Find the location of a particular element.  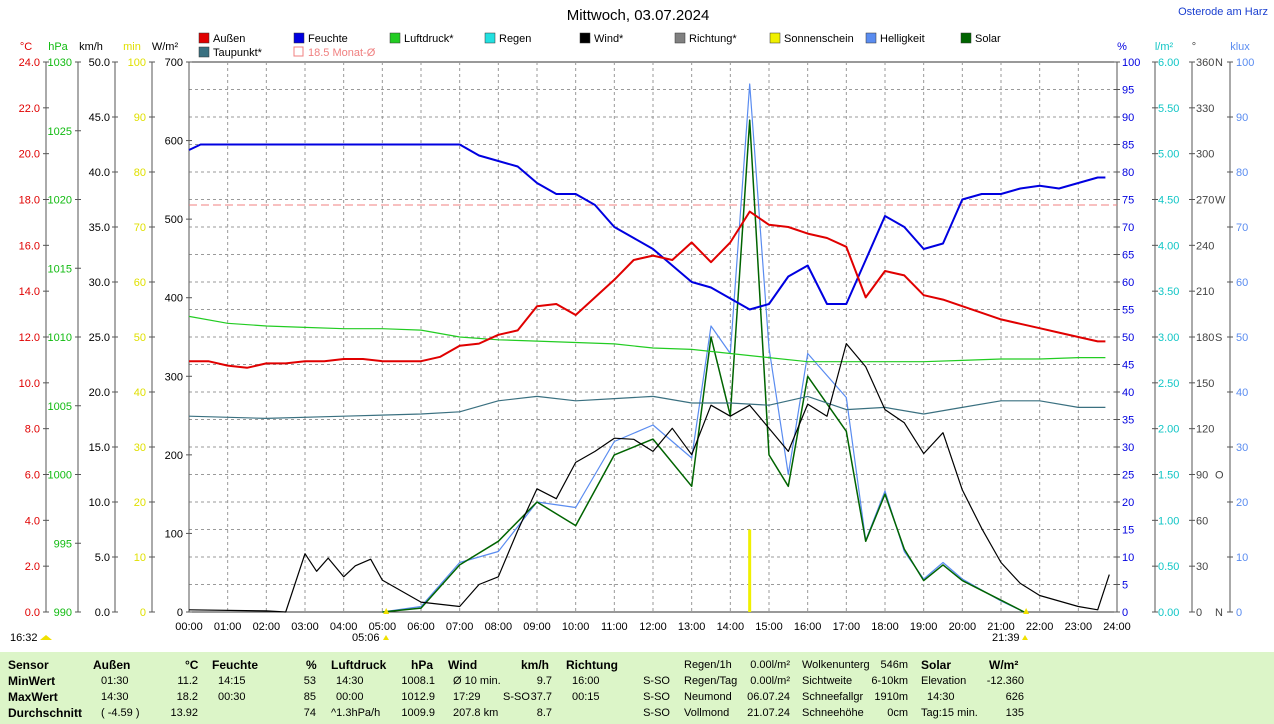

temp-tick-label: 20.0 is located at coordinates (29, 155).